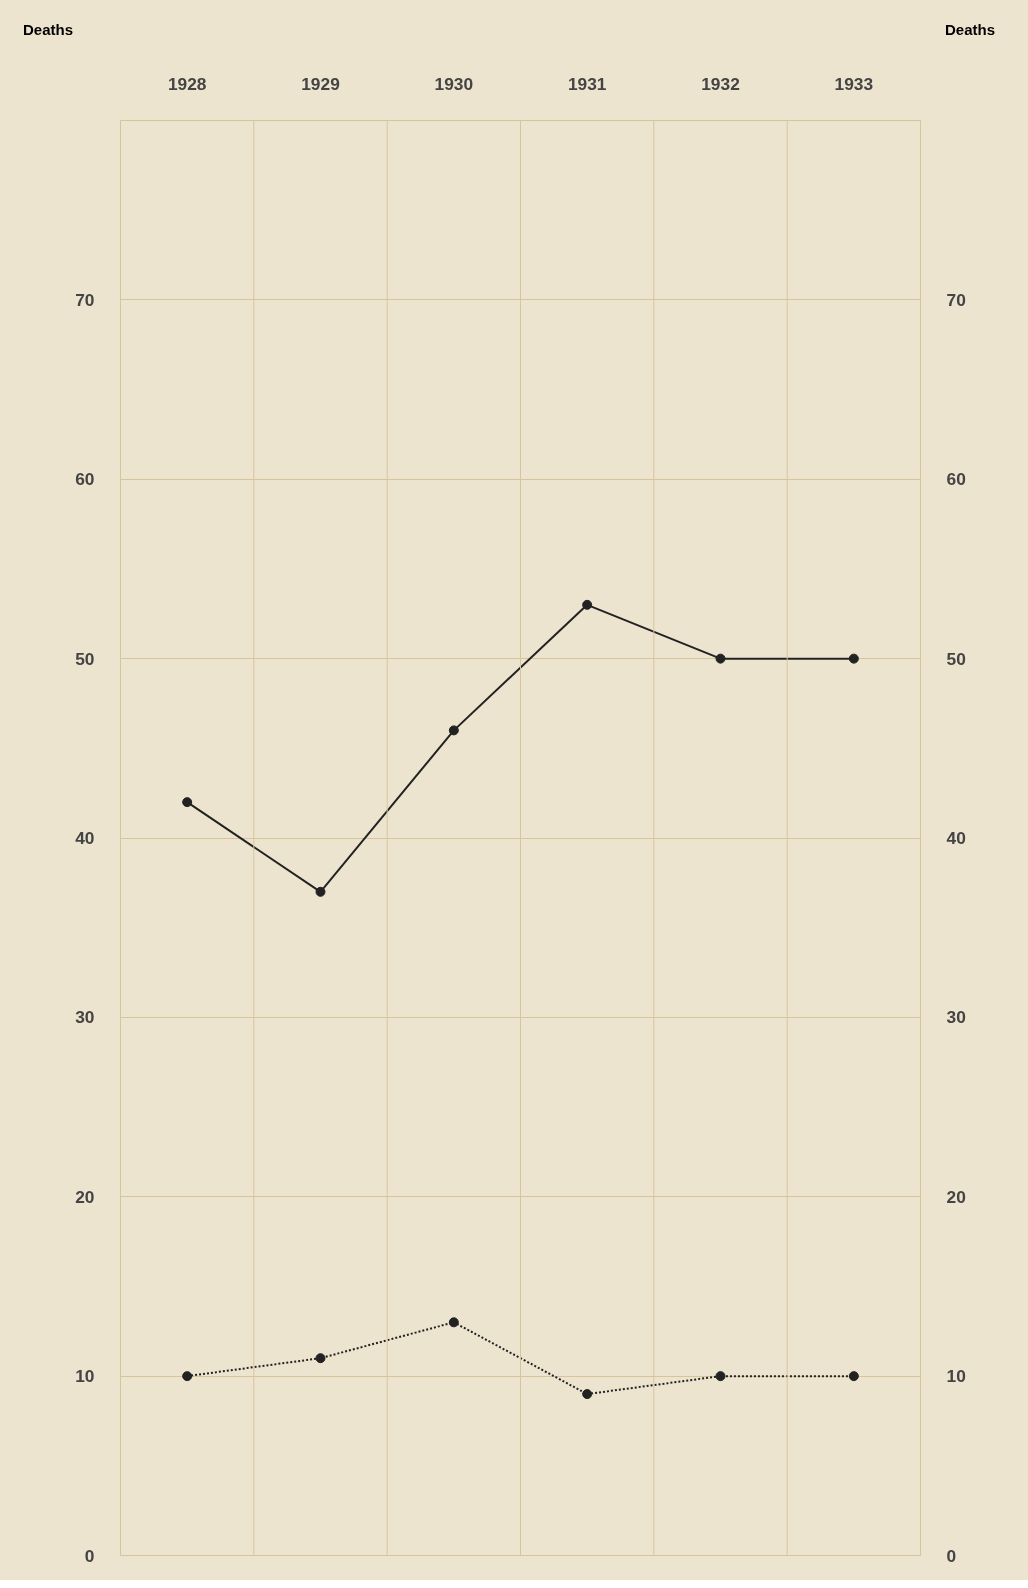  I want to click on y-tick-label: 20, so click(85, 1196).